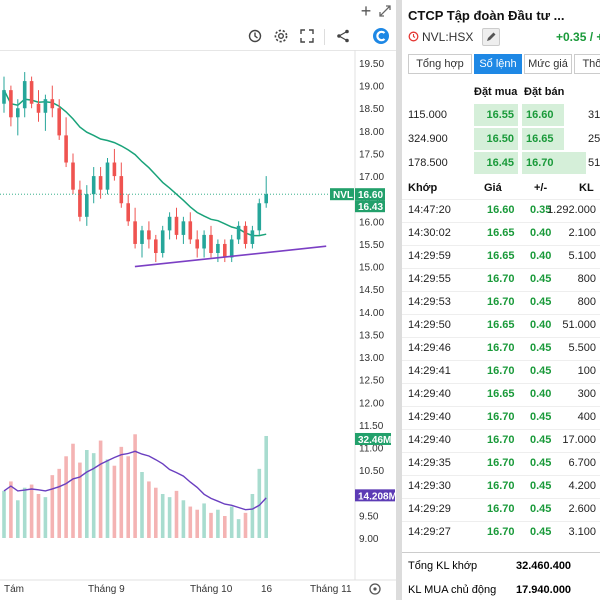  I want to click on replay-icon, so click(255, 36).